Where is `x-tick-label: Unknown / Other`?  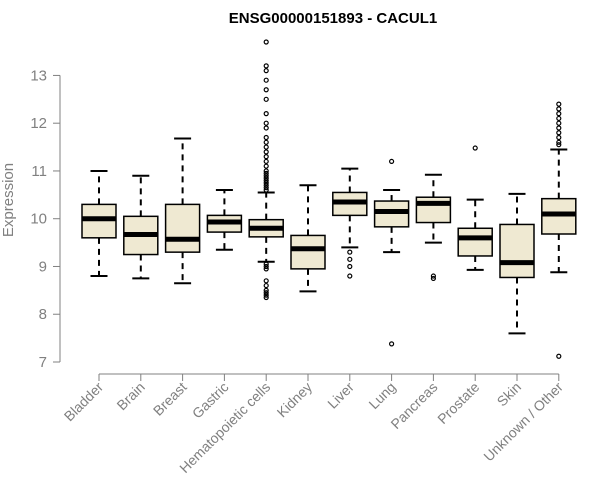 x-tick-label: Unknown / Other is located at coordinates (523, 422).